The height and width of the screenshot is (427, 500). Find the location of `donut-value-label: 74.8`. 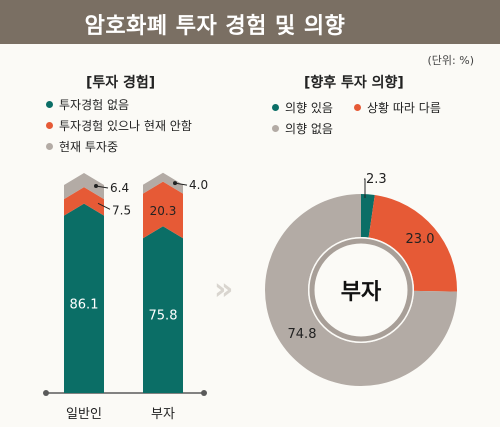

donut-value-label: 74.8 is located at coordinates (302, 334).